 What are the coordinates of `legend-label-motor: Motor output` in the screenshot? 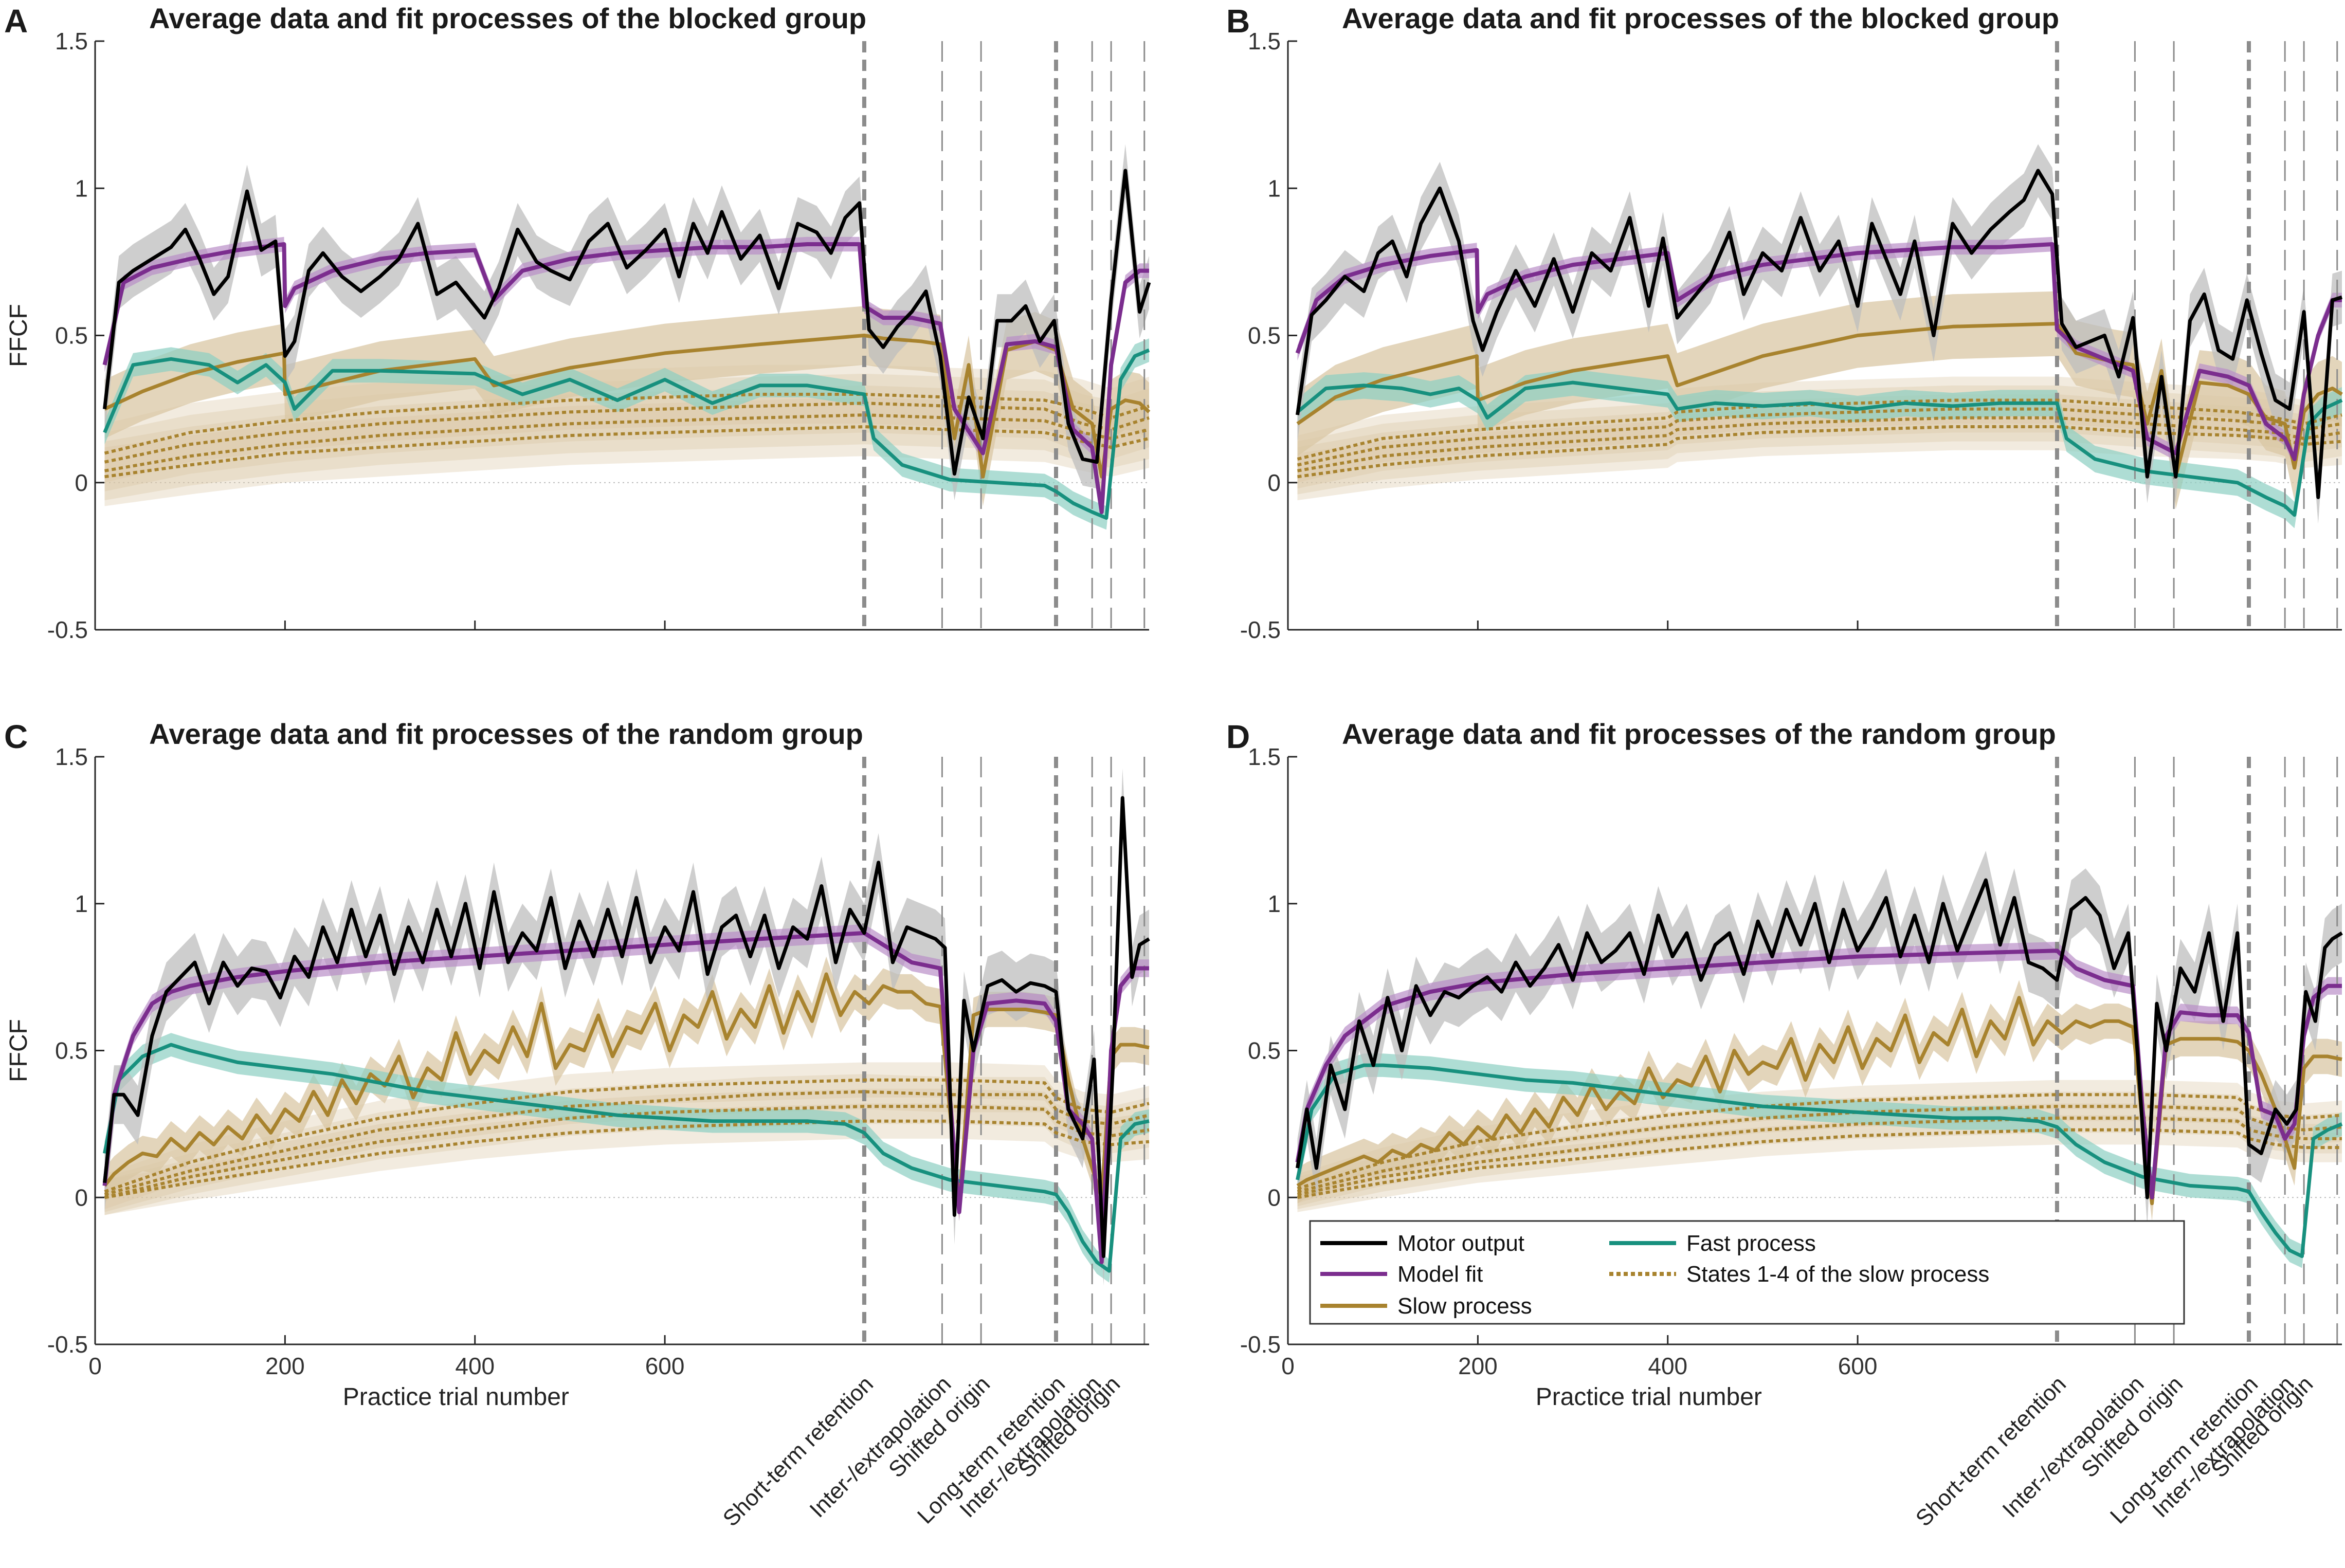 It's located at (1460, 1243).